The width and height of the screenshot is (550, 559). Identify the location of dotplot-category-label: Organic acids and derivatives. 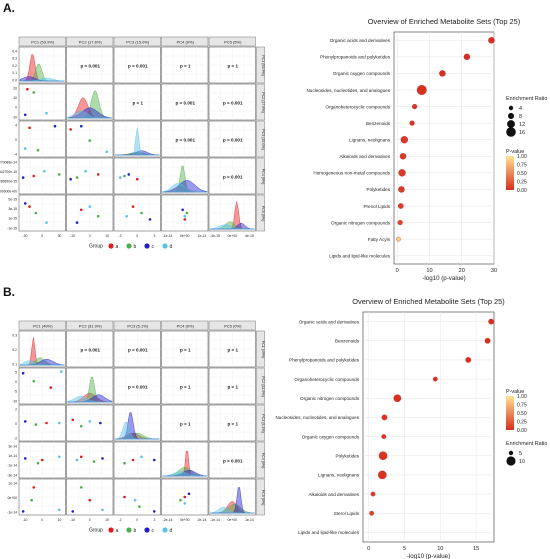
(329, 321).